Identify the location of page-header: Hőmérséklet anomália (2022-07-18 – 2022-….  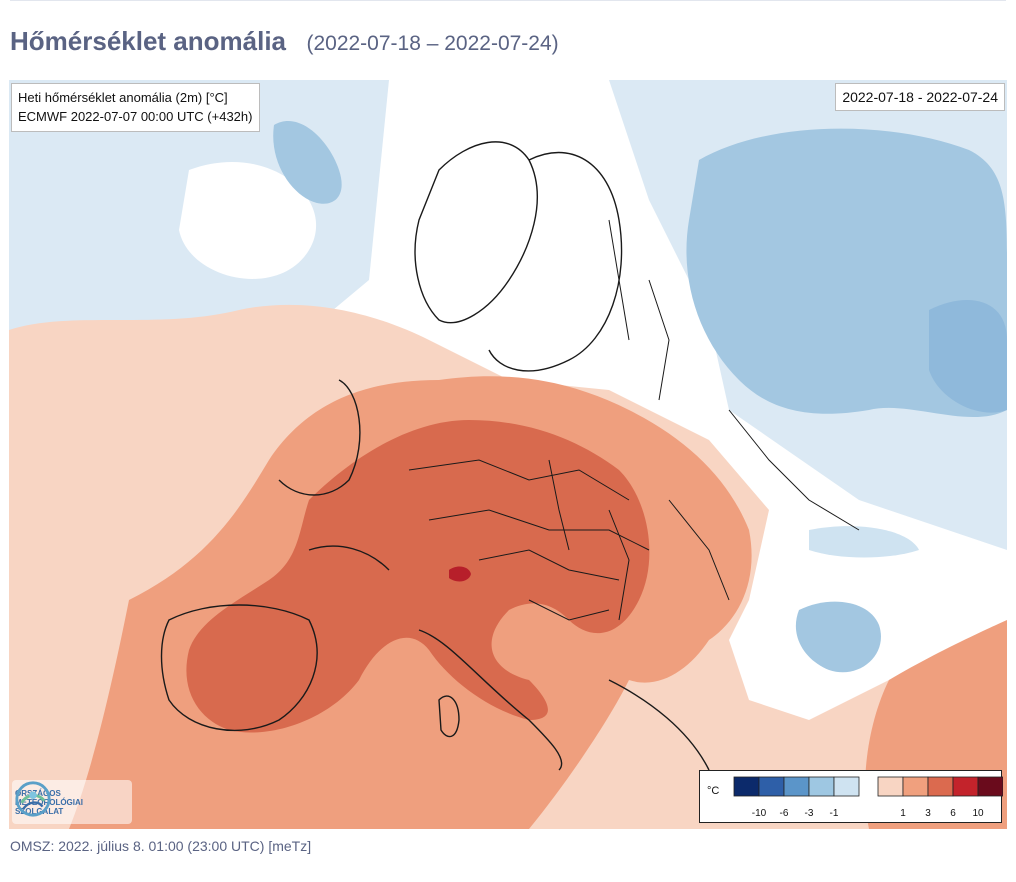
(284, 41).